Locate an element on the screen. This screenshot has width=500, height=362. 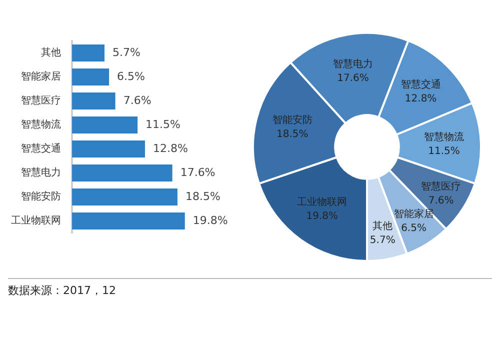
y-tick-label: 智慧电力 is located at coordinates (41, 172).